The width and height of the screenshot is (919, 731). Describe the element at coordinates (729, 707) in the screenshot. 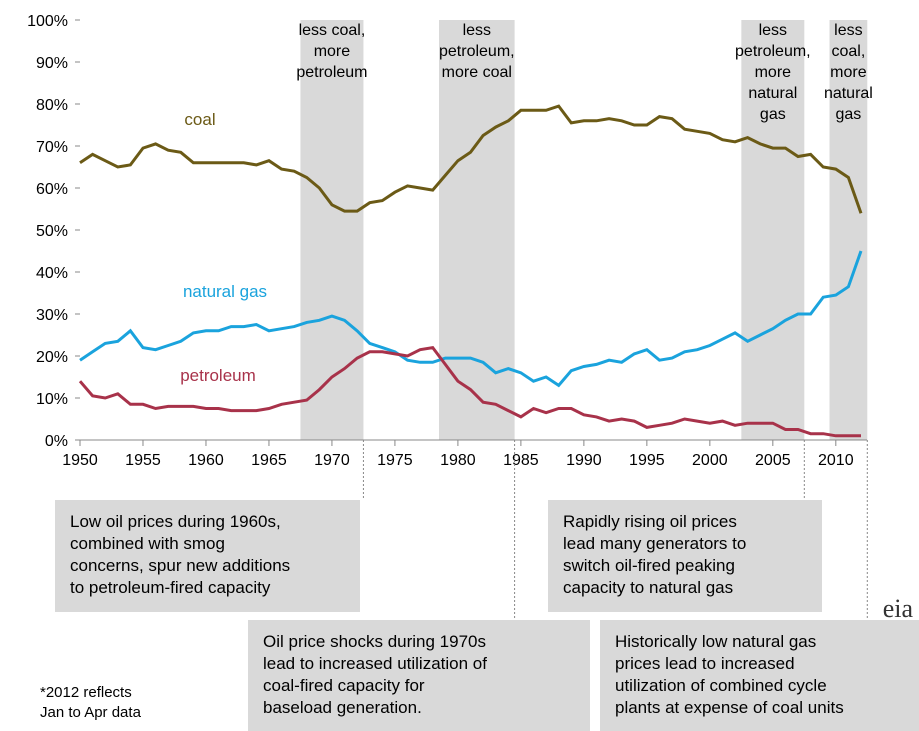

I see `annotation-text: plants at expense of coal units` at that location.